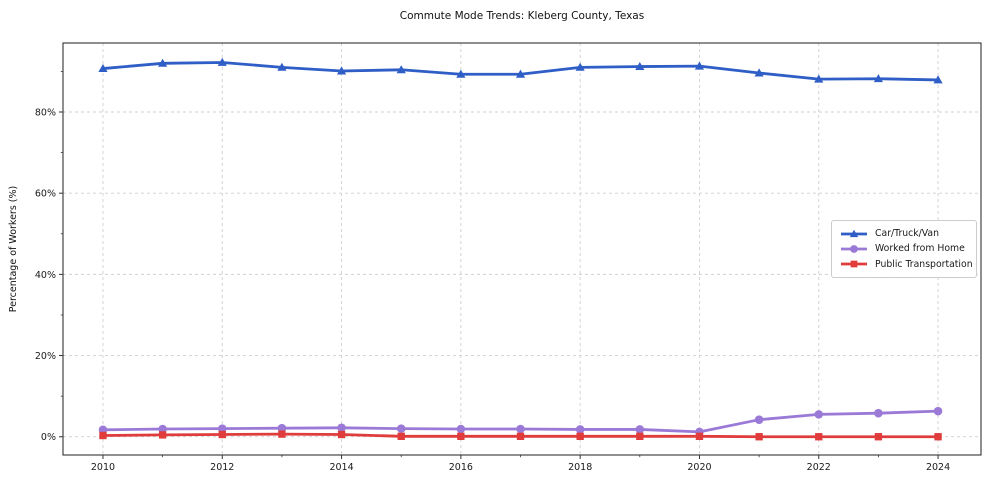 This screenshot has height=490, width=990. What do you see at coordinates (580, 429) in the screenshot?
I see `marker-worked-from-home-2018` at bounding box center [580, 429].